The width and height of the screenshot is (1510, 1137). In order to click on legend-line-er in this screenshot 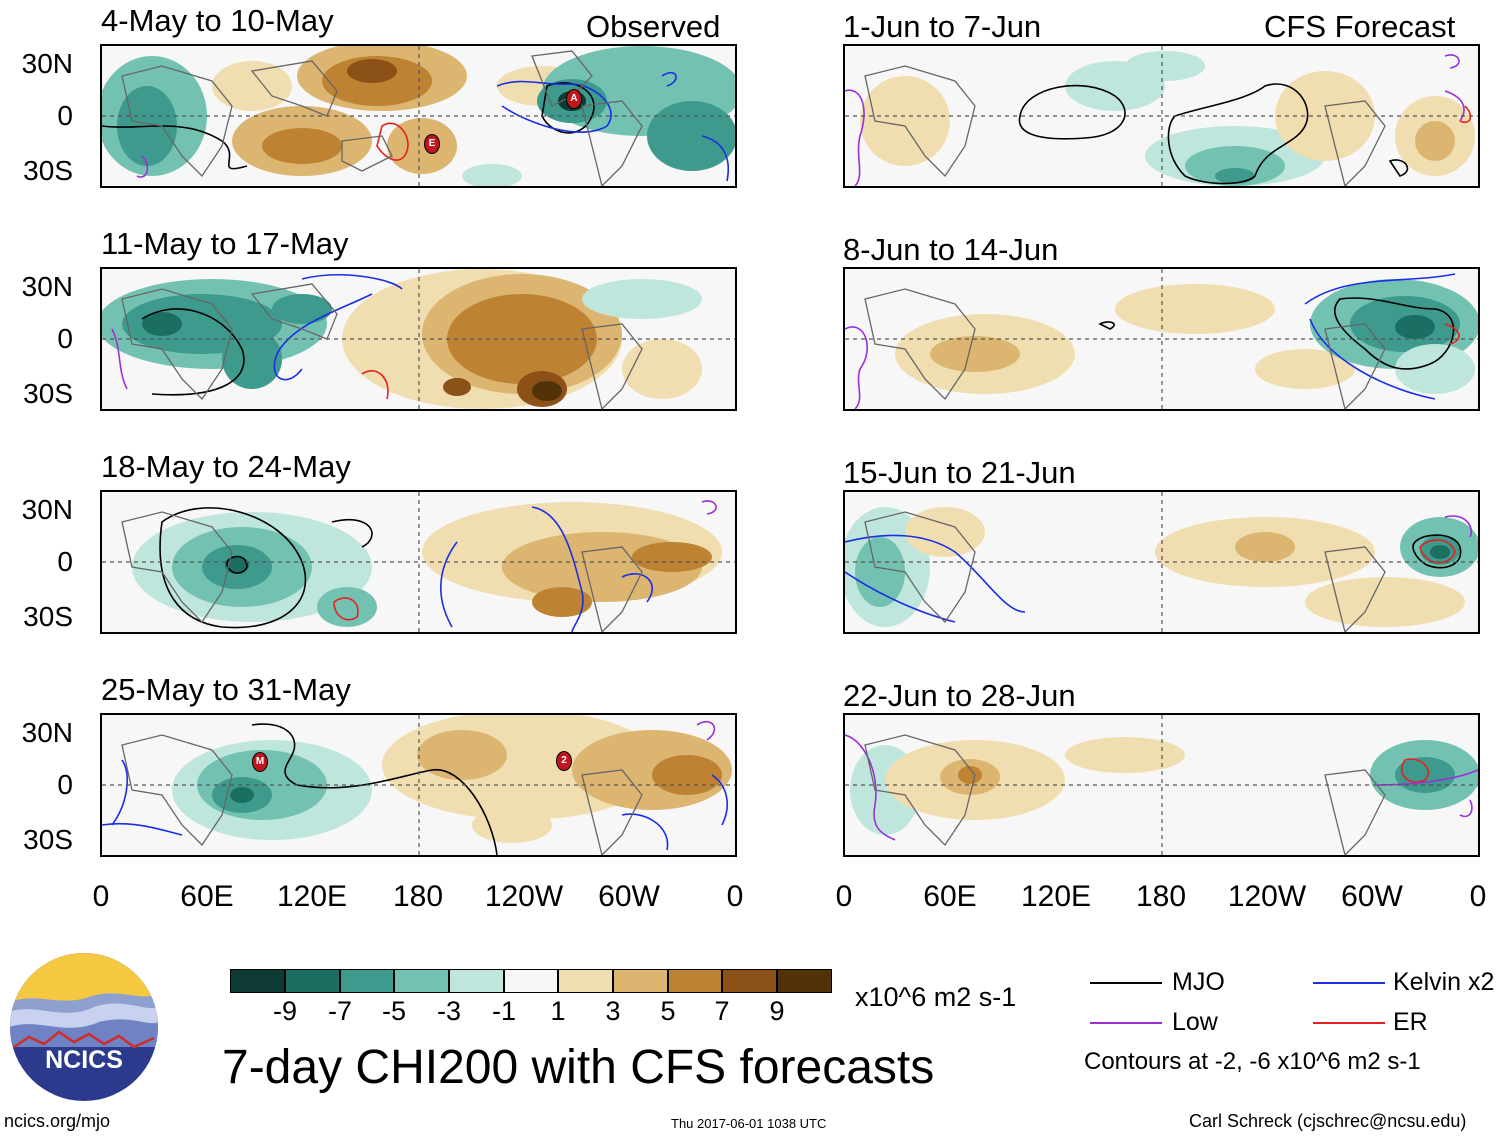, I will do `click(1349, 1023)`.